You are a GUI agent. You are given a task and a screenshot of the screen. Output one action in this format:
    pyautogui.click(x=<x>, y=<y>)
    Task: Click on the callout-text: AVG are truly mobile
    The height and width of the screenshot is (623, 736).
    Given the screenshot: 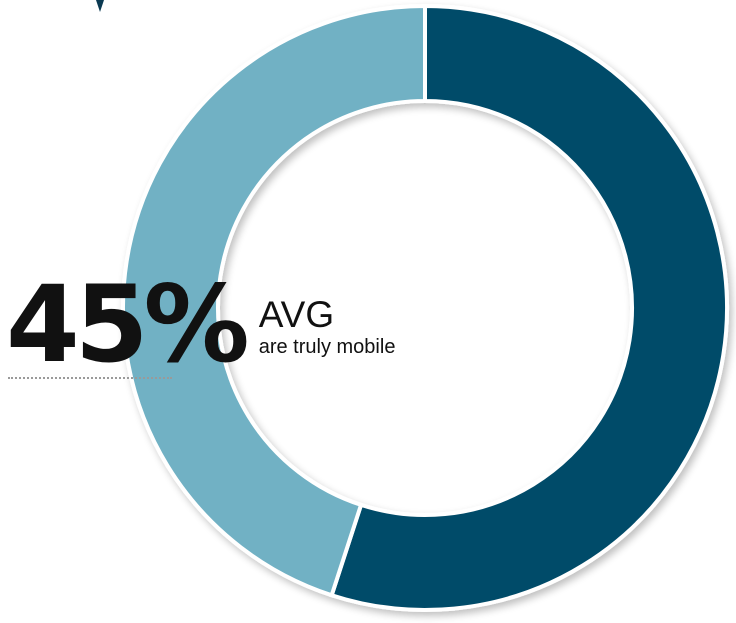 What is the action you would take?
    pyautogui.click(x=327, y=327)
    